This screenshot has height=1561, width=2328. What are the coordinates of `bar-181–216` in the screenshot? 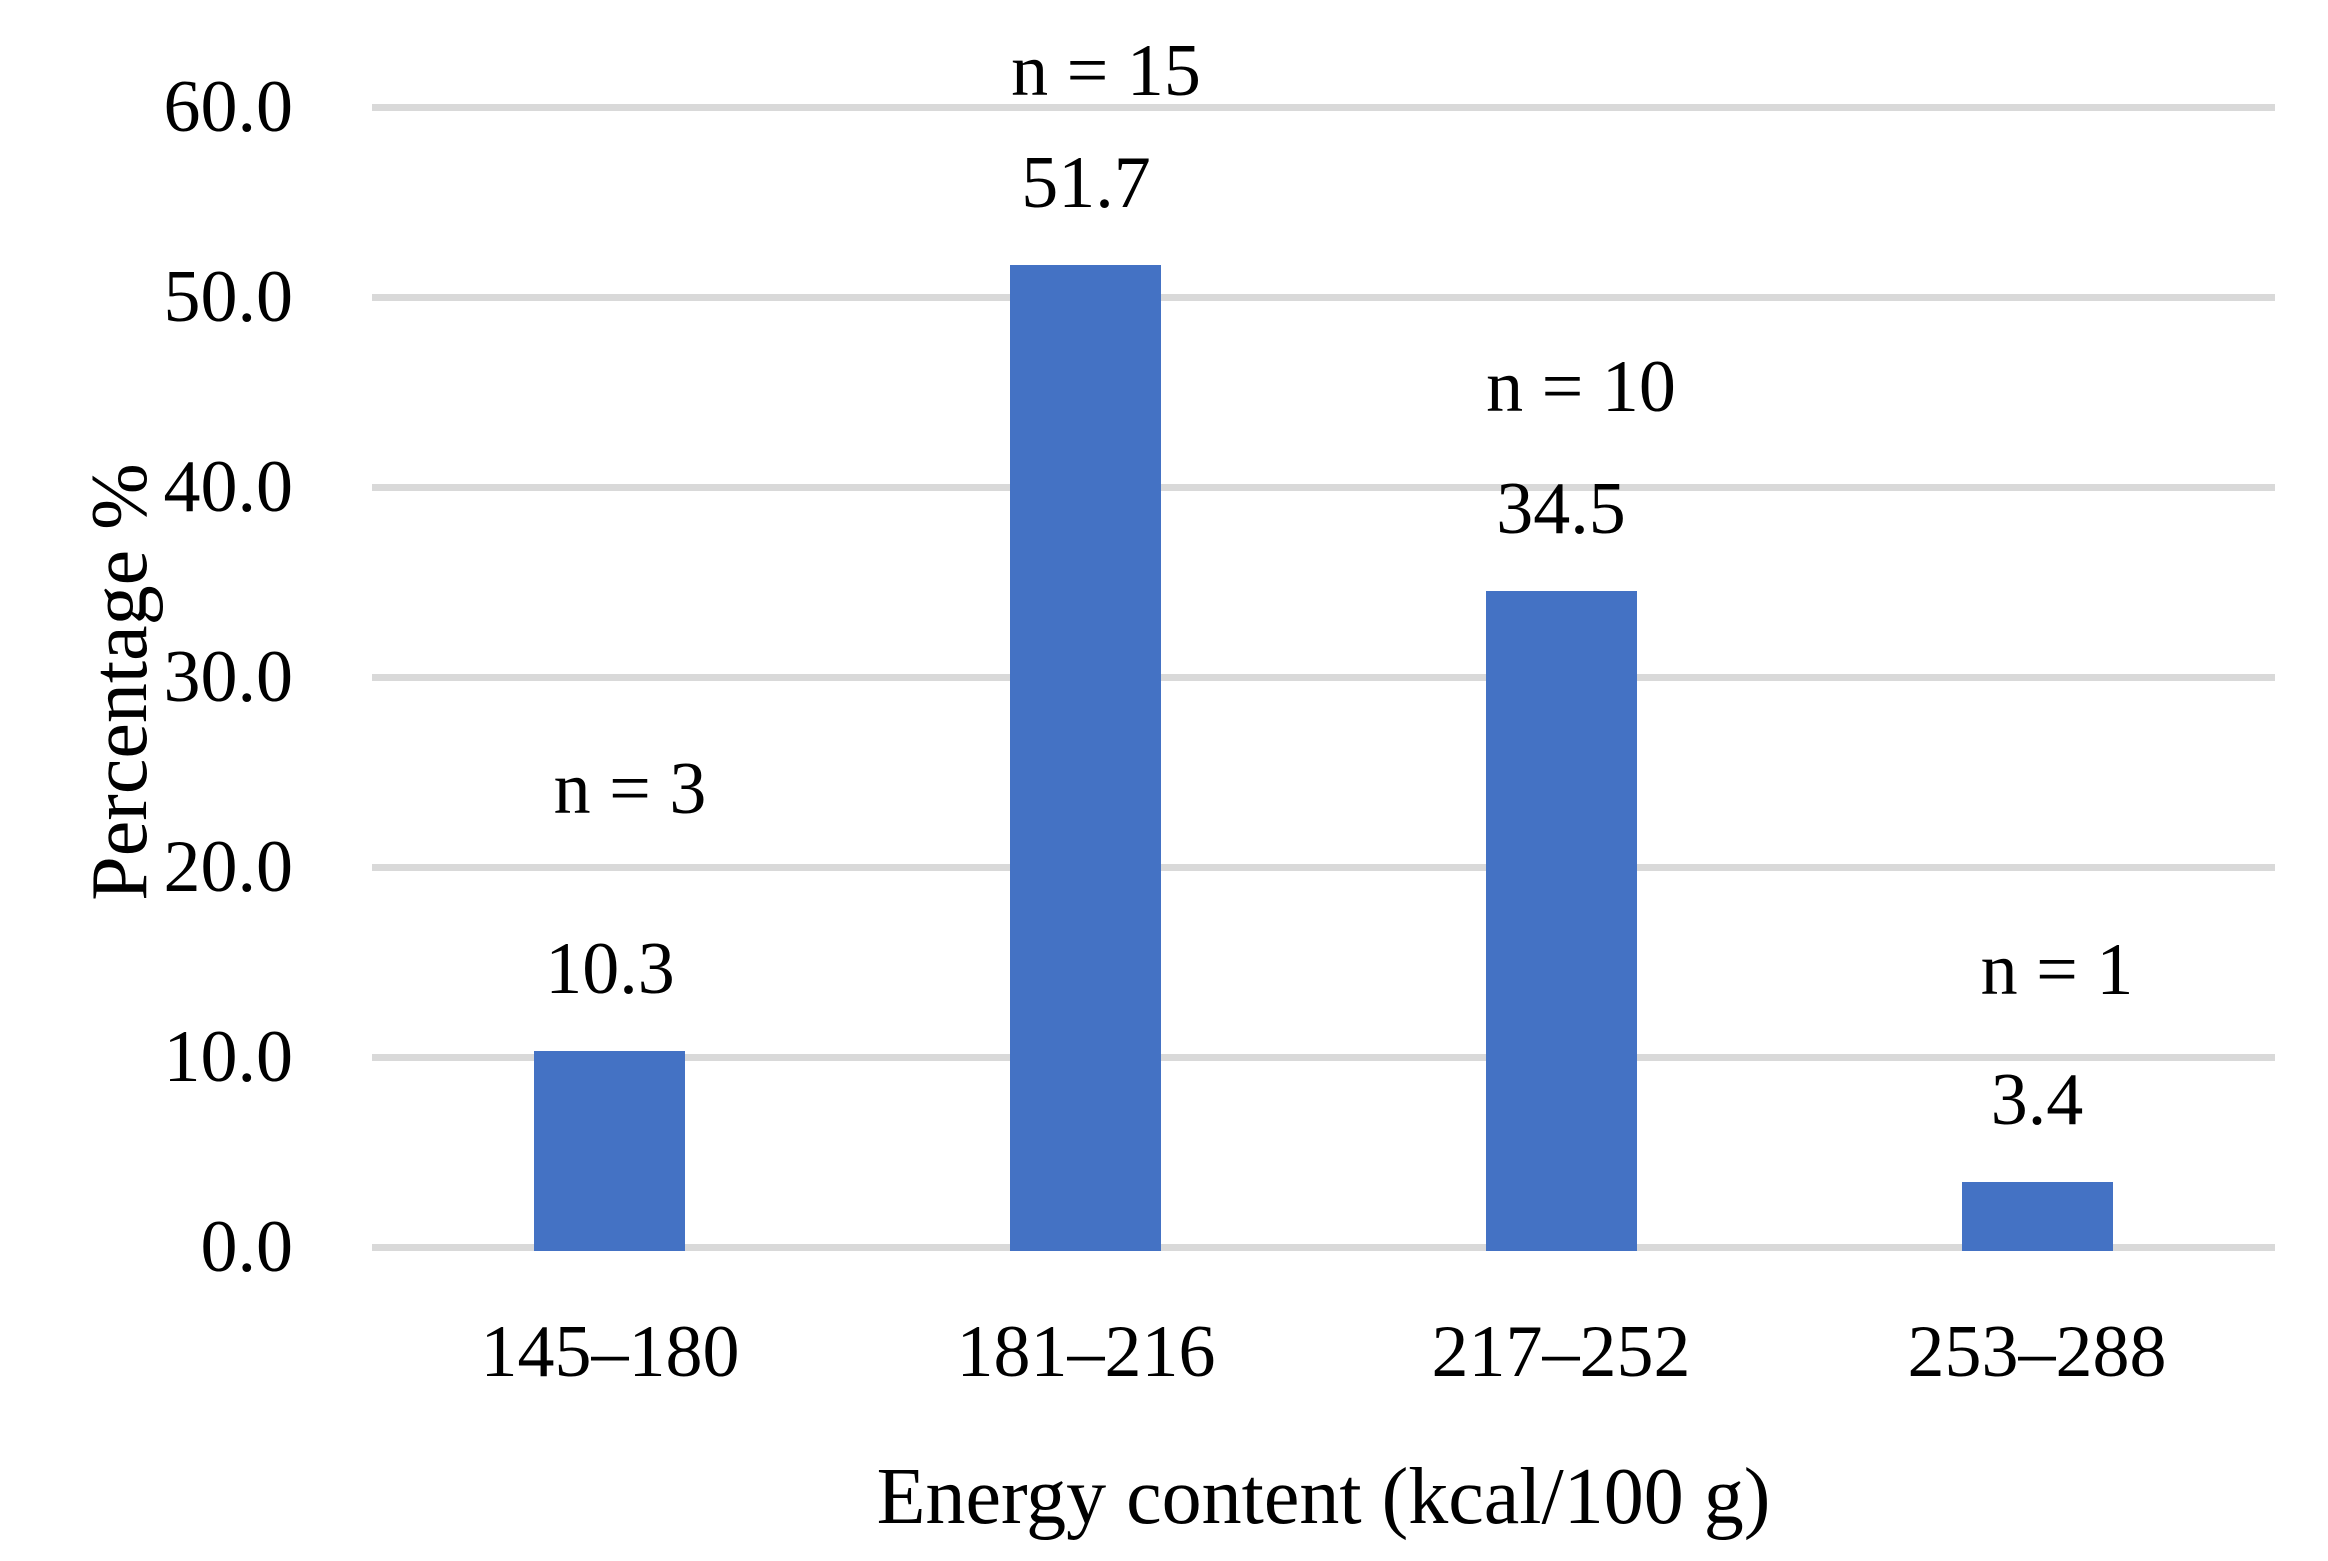 It's located at (1085, 758).